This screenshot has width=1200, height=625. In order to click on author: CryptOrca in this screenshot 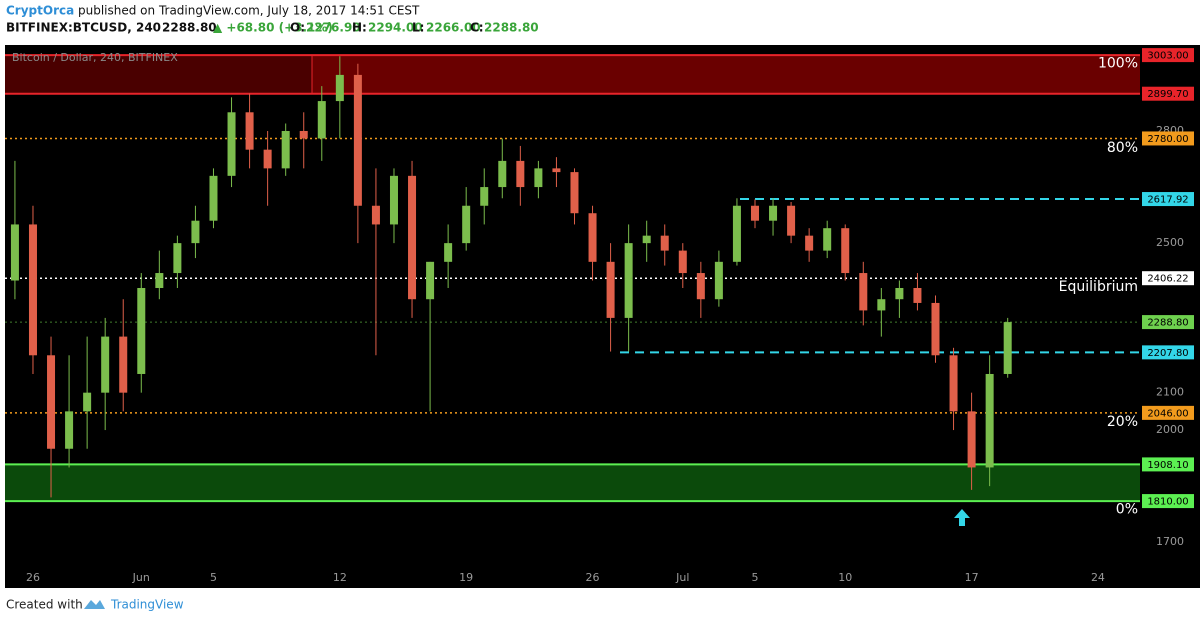, I will do `click(40, 11)`.